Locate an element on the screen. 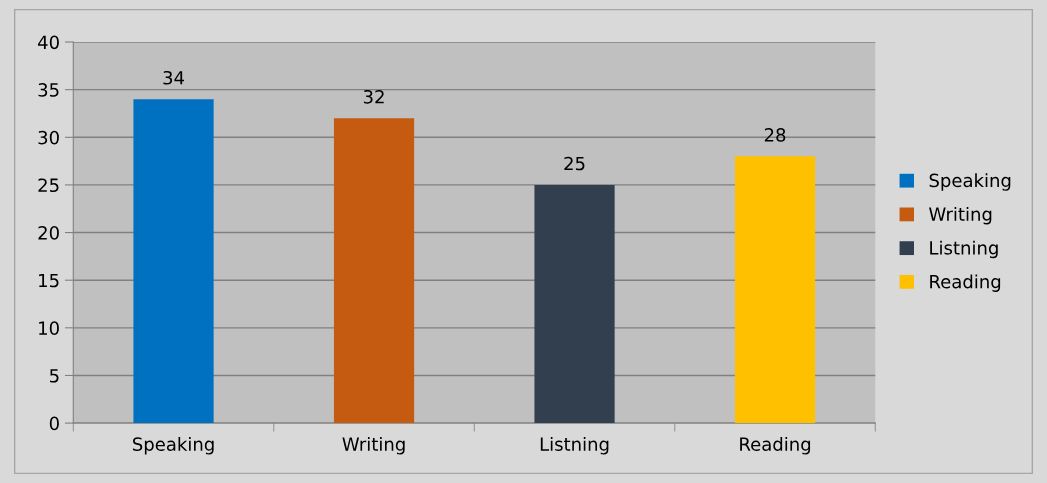 The width and height of the screenshot is (1047, 483). legend-label: Listning is located at coordinates (964, 249).